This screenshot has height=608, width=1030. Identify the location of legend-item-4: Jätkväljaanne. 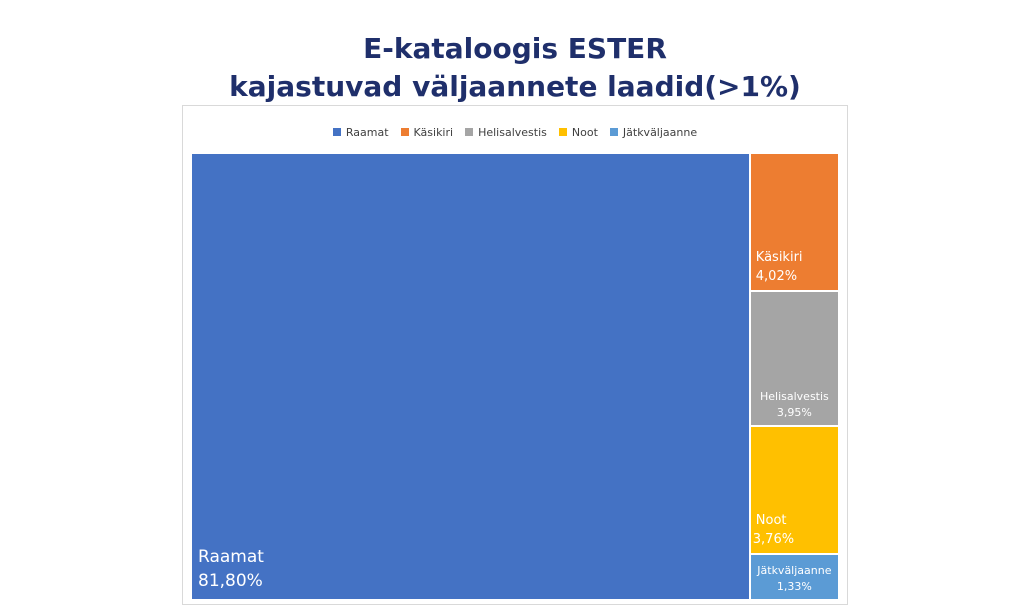
(653, 132).